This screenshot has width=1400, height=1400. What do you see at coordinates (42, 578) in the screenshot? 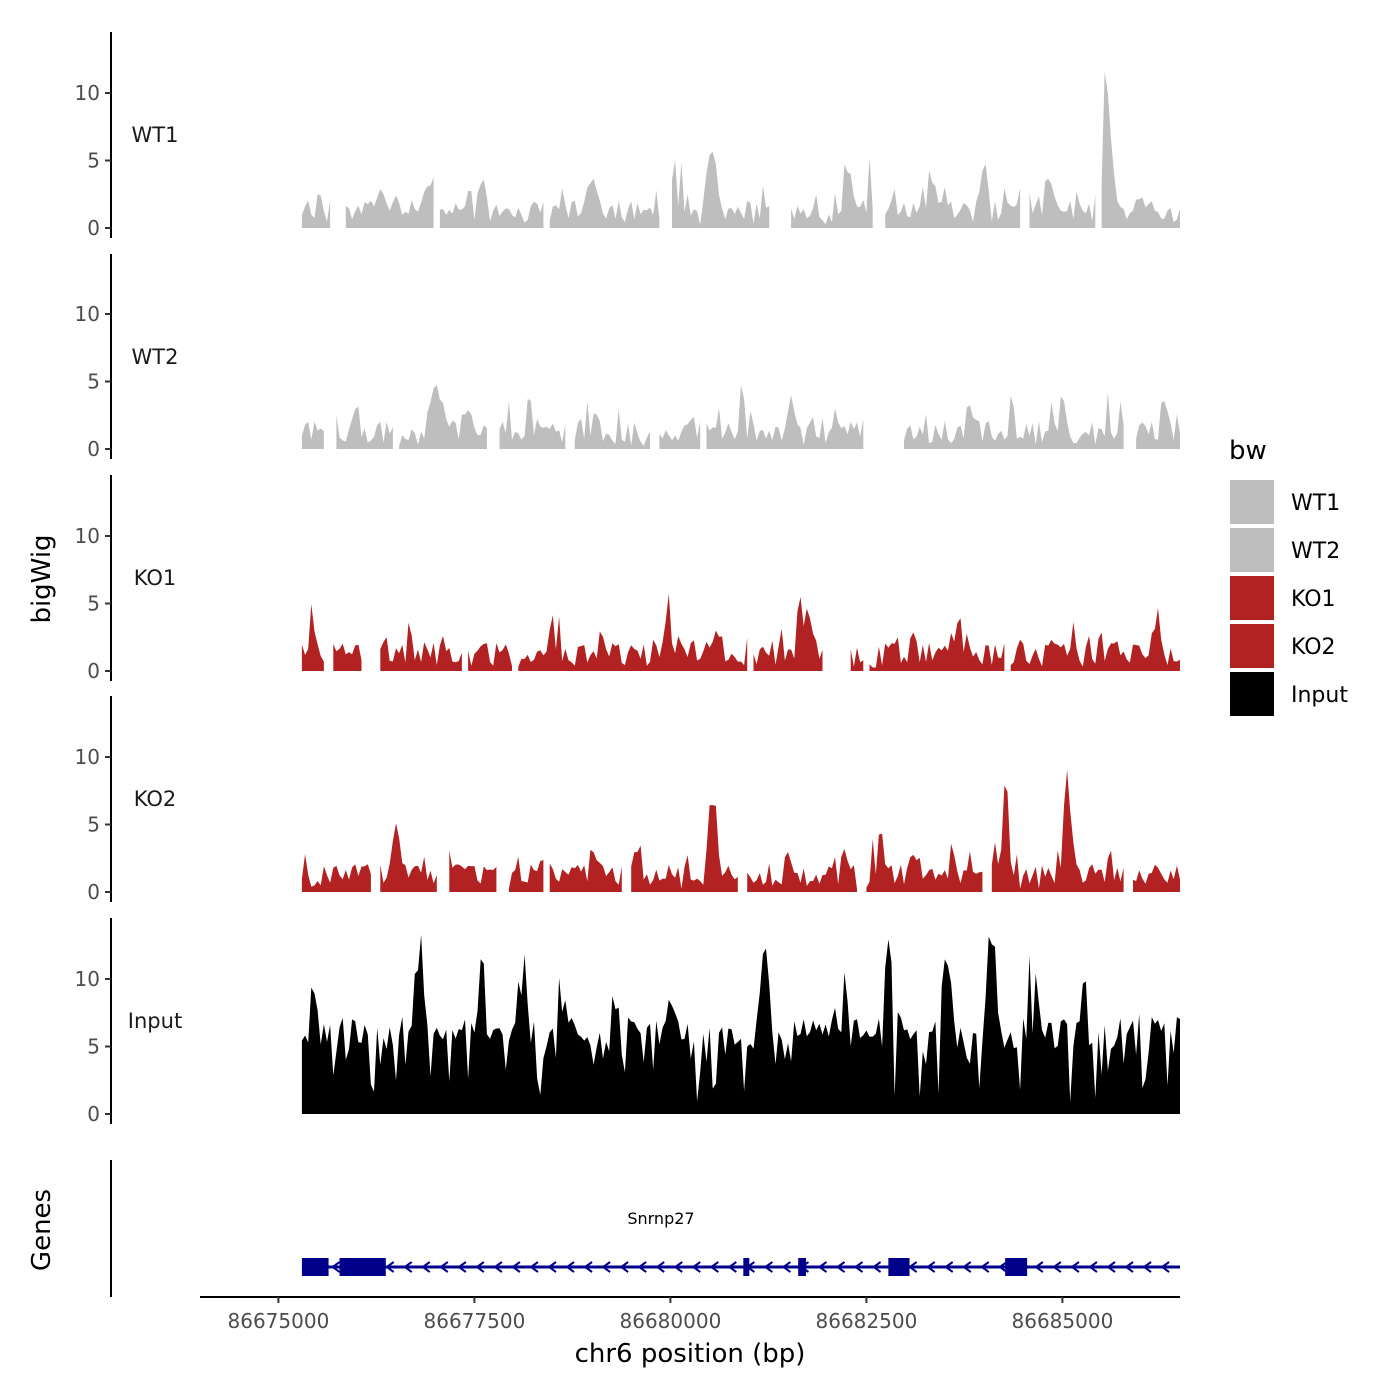
I see `y-axis-title: bigWig` at bounding box center [42, 578].